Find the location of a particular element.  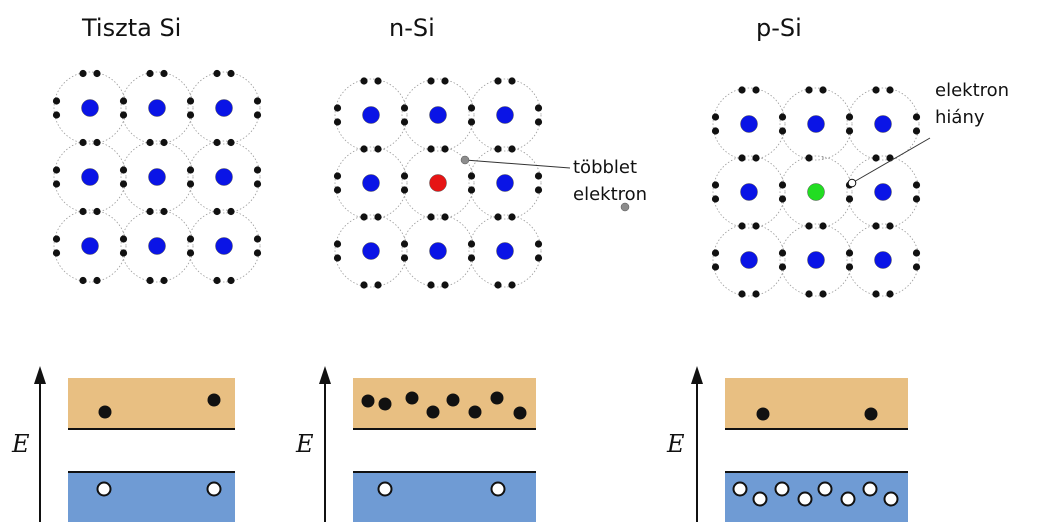

conduction-band is located at coordinates (816, 403).